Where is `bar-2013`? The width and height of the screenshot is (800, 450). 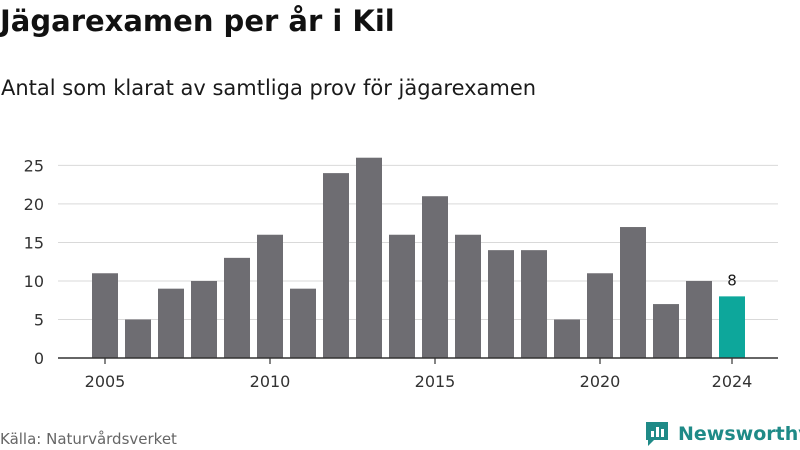 bar-2013 is located at coordinates (369, 257).